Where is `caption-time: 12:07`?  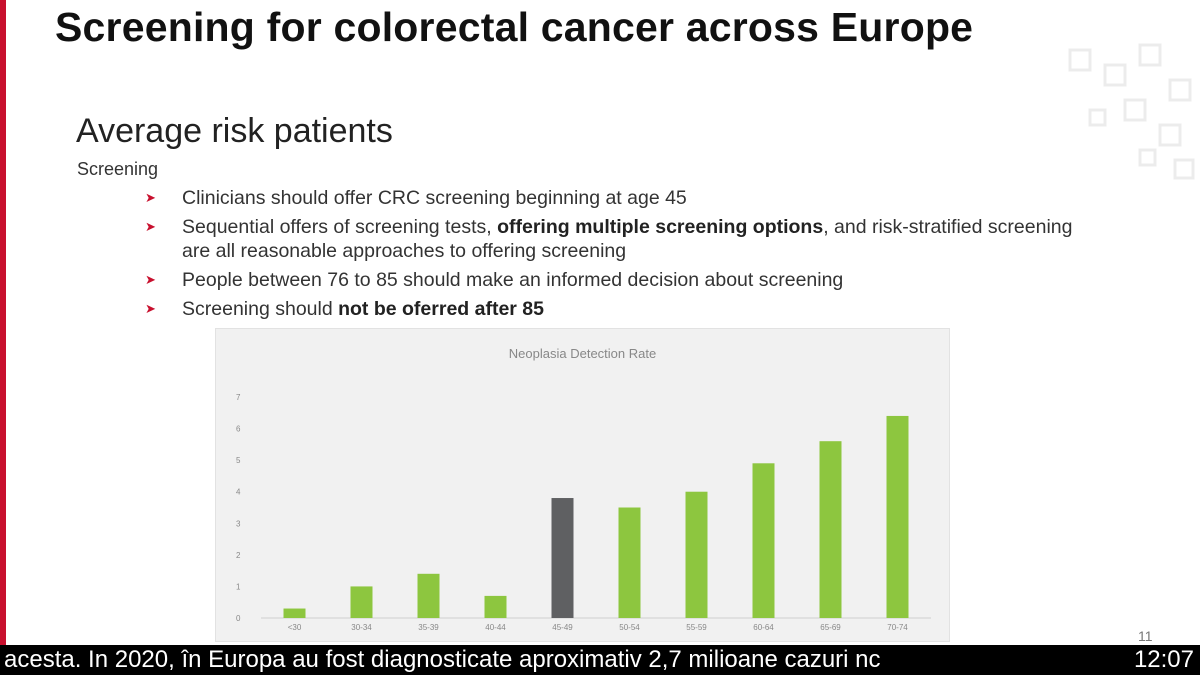 caption-time: 12:07 is located at coordinates (1163, 659).